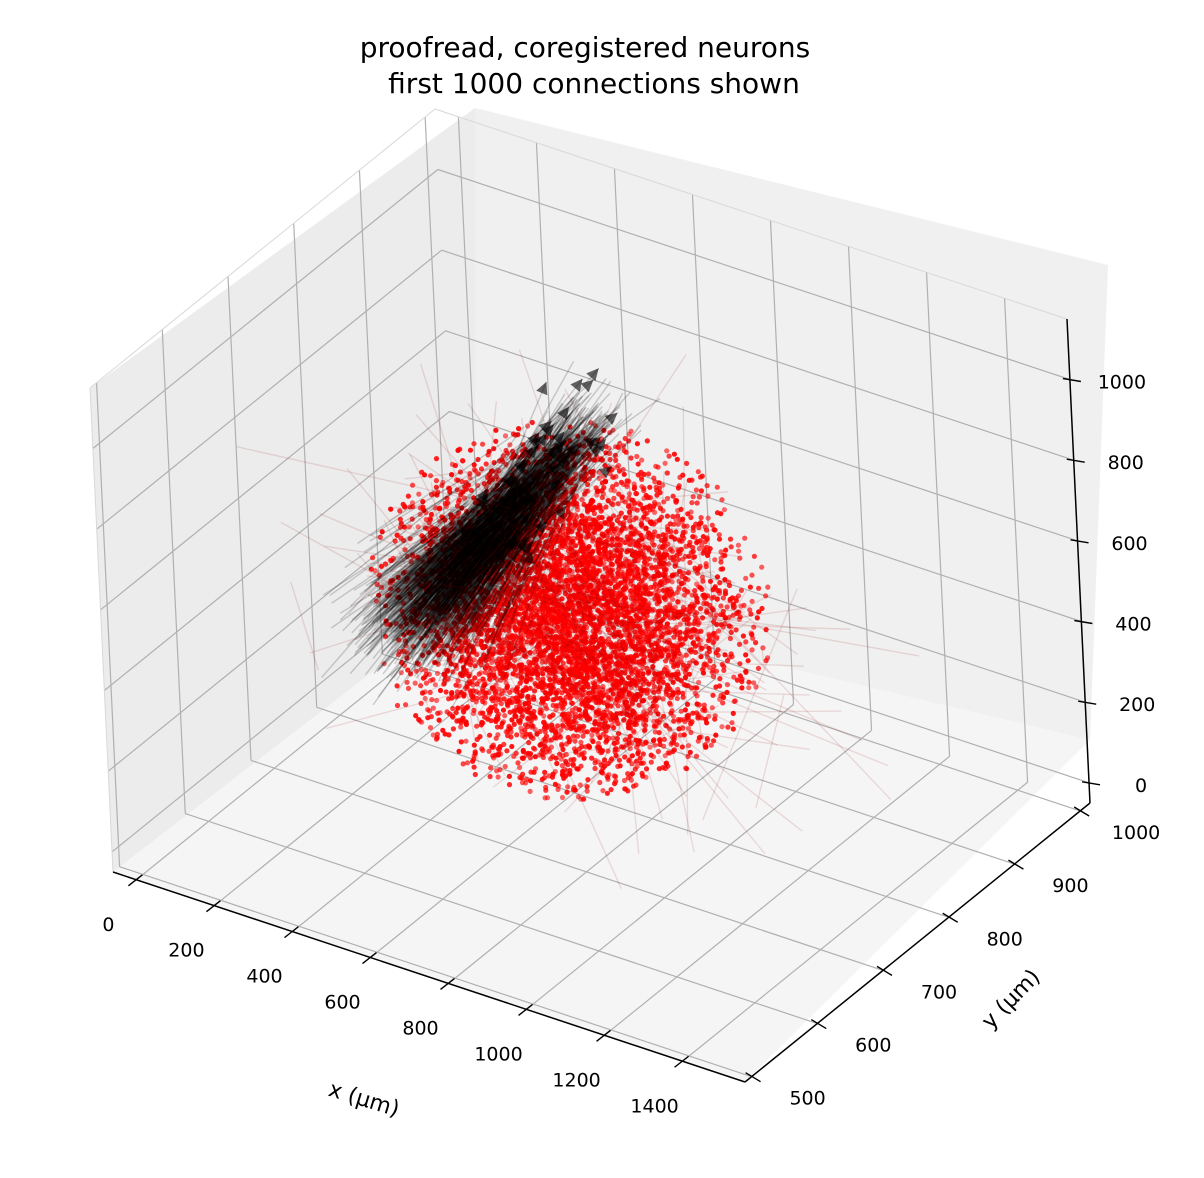 The height and width of the screenshot is (1178, 1204). I want to click on y-grid-floor, so click(632, 812).